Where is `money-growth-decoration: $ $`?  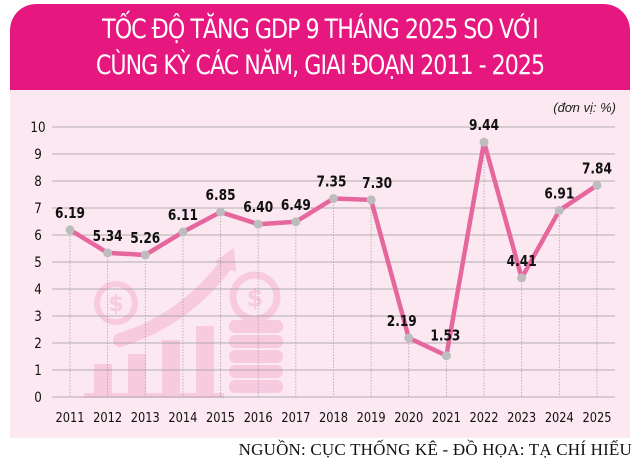 money-growth-decoration: $ $ is located at coordinates (183, 323).